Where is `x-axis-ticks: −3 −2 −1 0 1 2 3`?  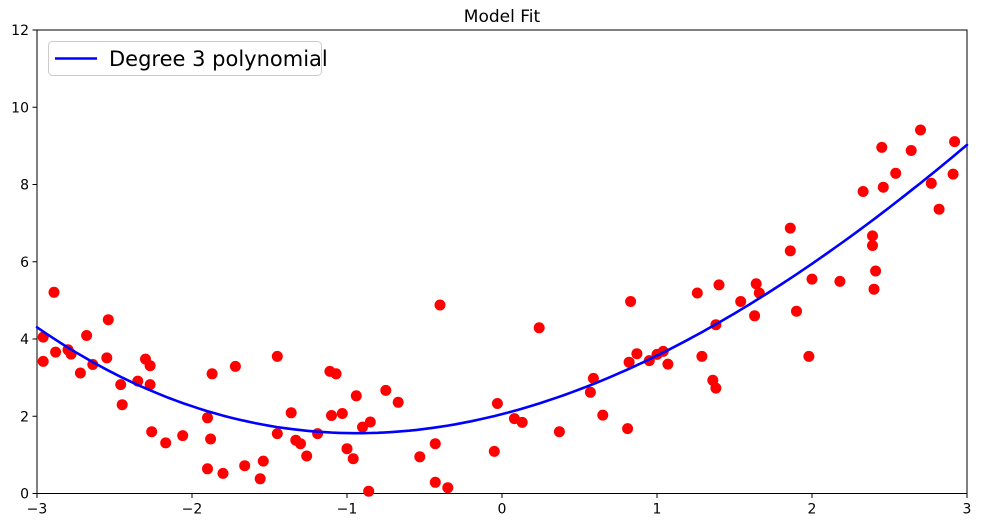 x-axis-ticks: −3 −2 −1 0 1 2 3 is located at coordinates (499, 505).